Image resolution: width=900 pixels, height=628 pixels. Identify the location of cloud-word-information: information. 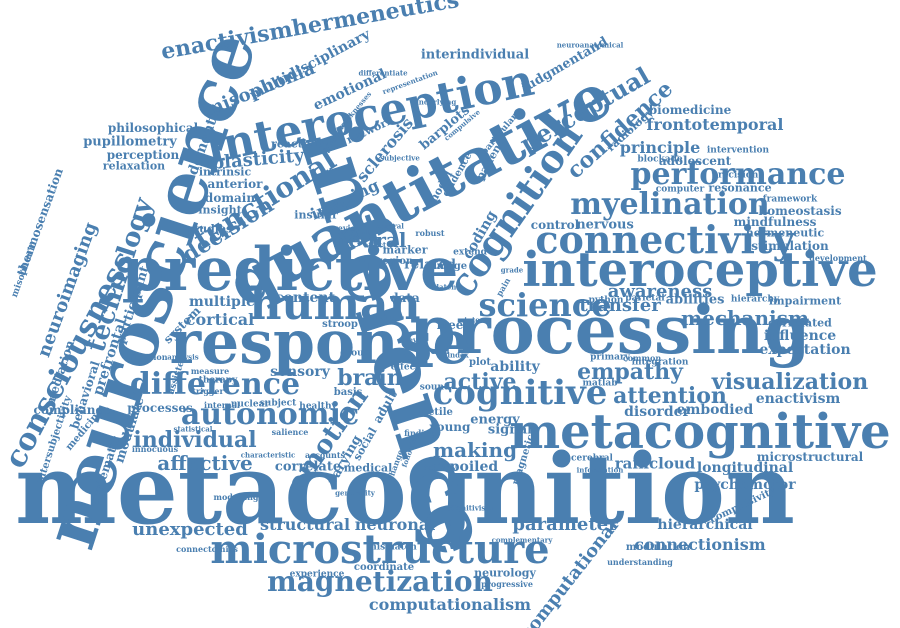
(600, 470).